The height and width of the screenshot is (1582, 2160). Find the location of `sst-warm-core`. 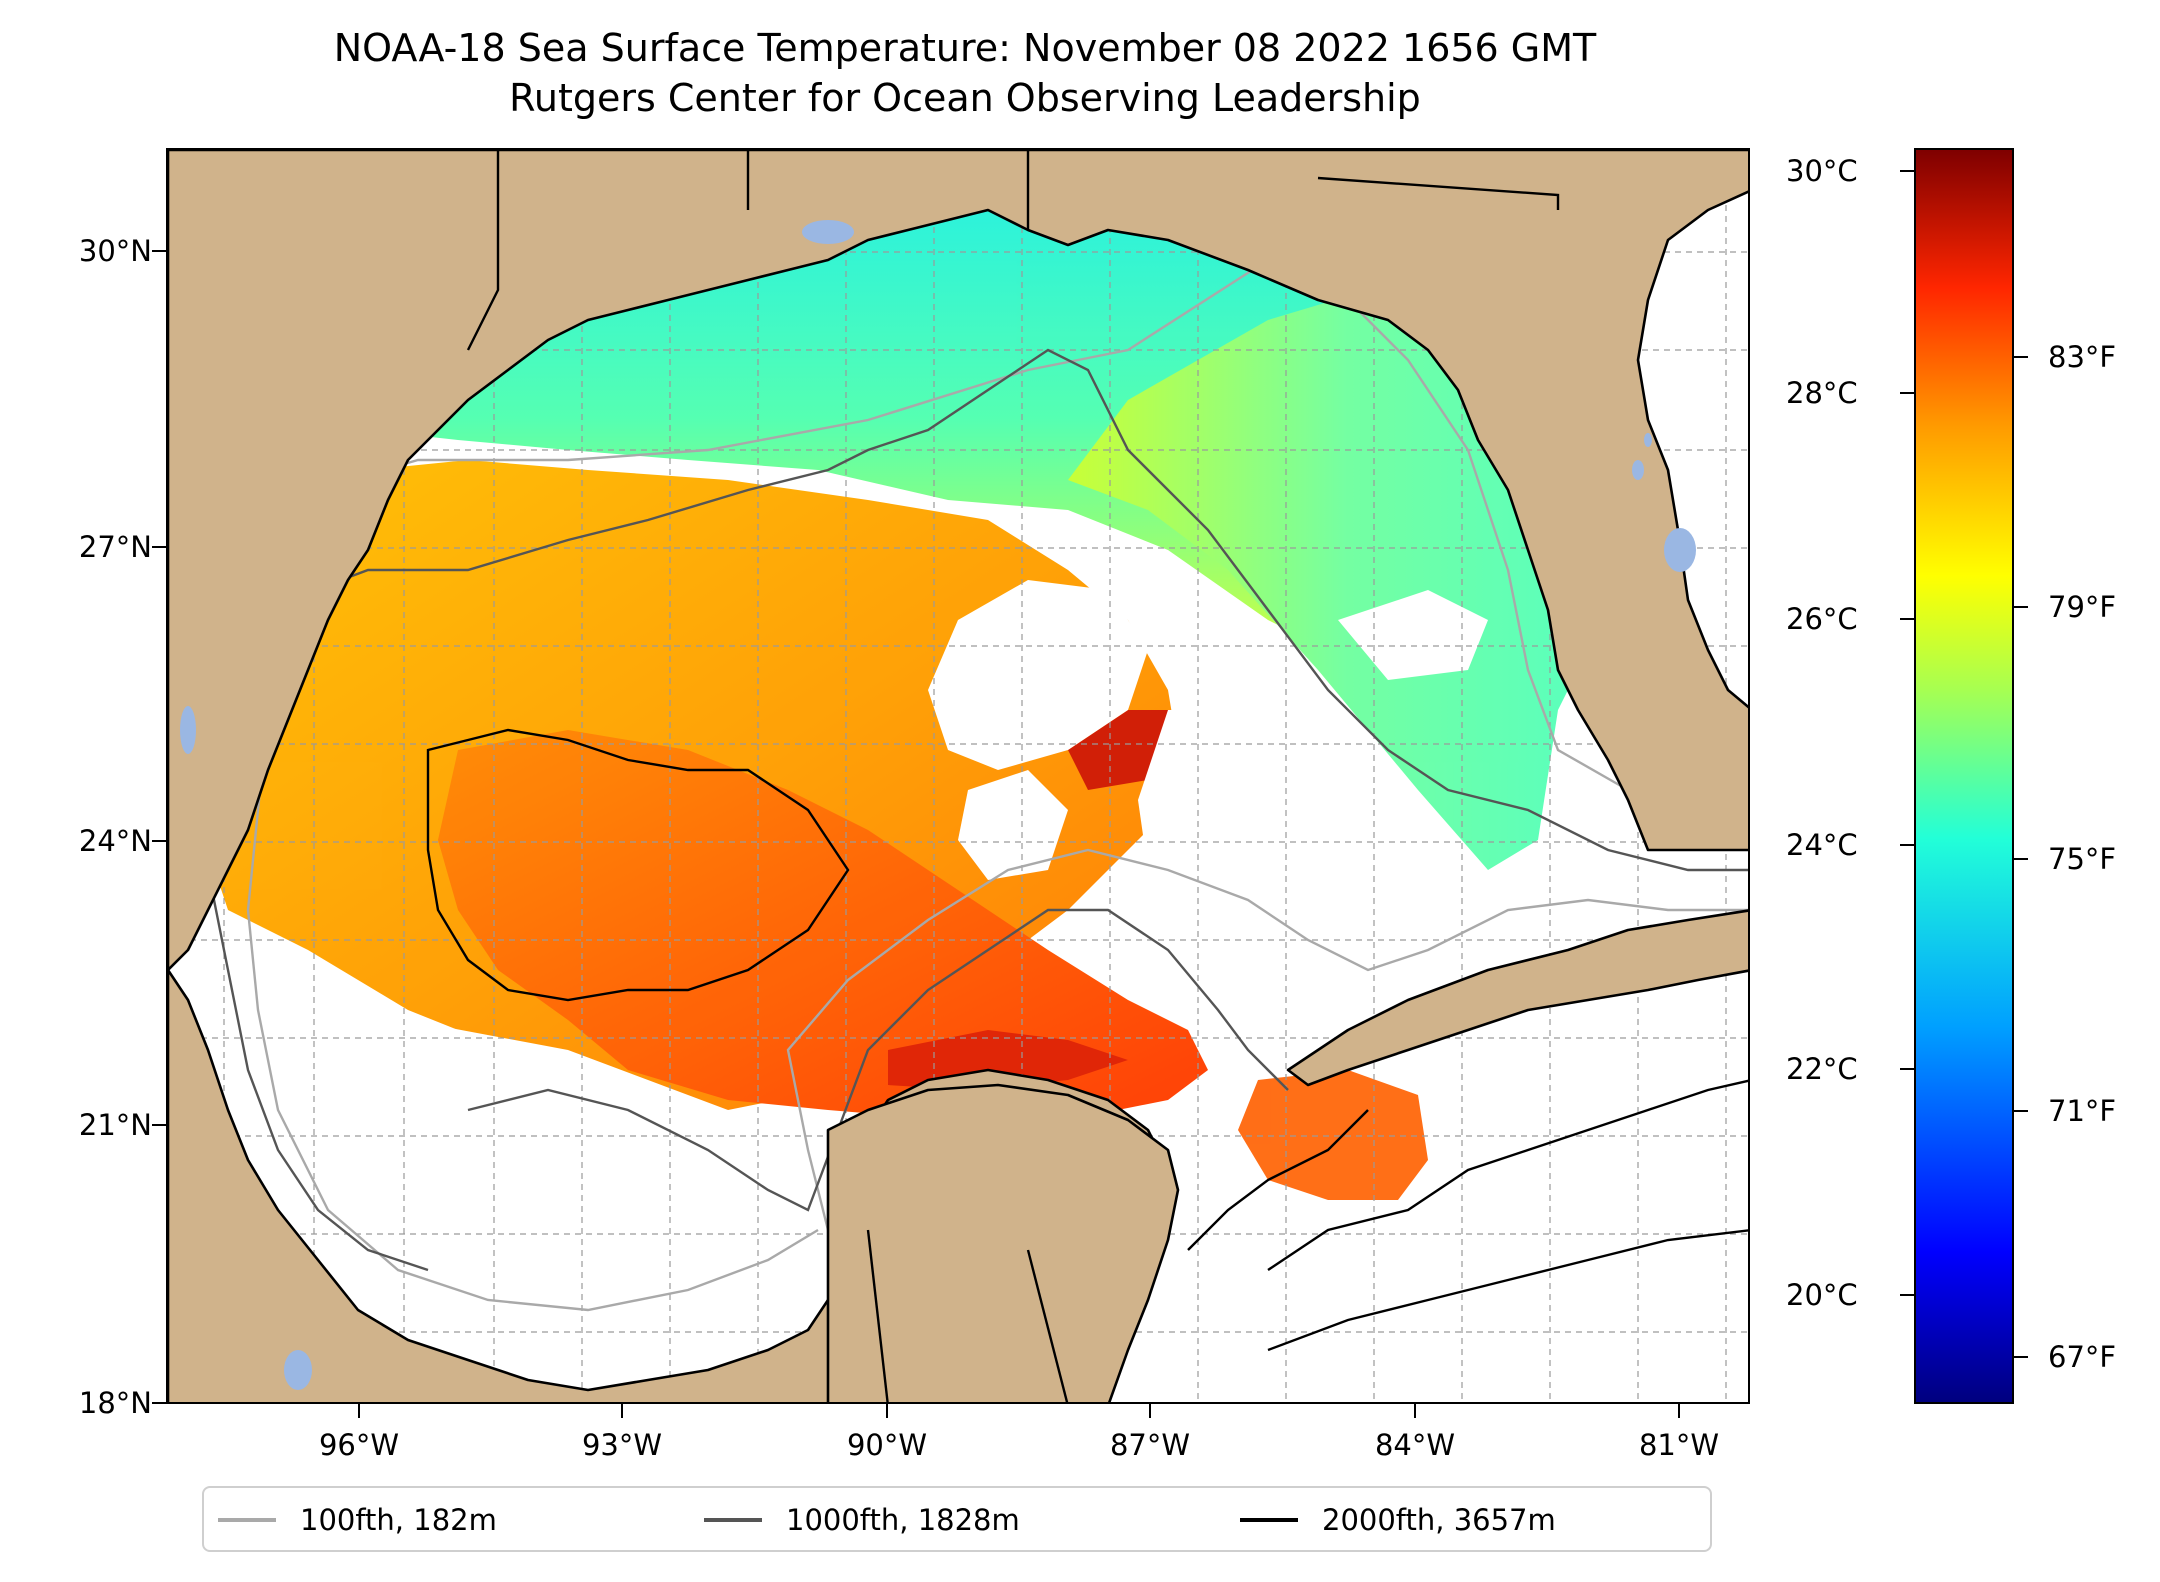

sst-warm-core is located at coordinates (823, 925).